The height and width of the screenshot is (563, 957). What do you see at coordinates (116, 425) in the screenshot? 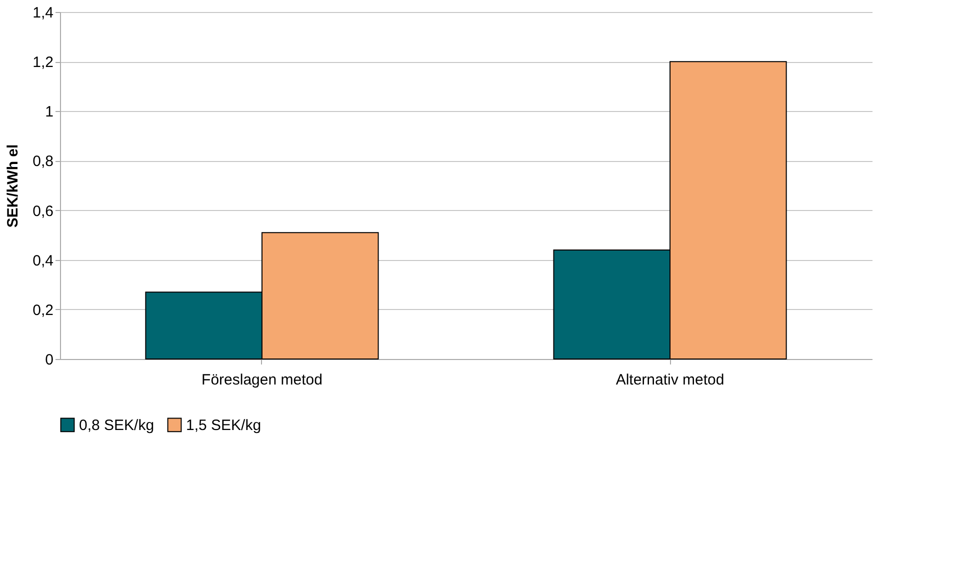
I see `legend-label: 0,8 SEK/kg` at bounding box center [116, 425].